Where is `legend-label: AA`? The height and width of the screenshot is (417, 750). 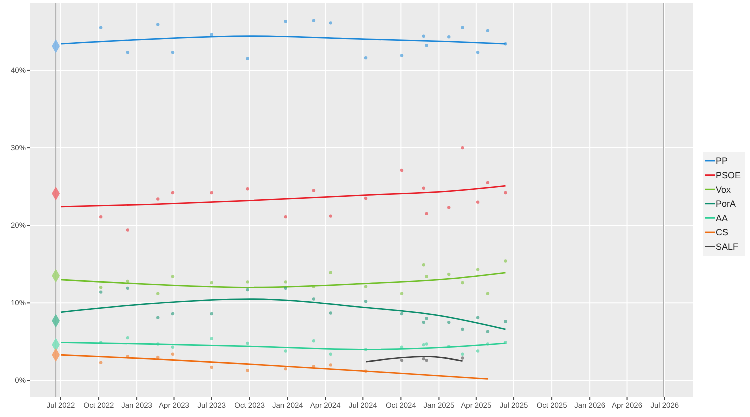
legend-label: AA is located at coordinates (722, 218).